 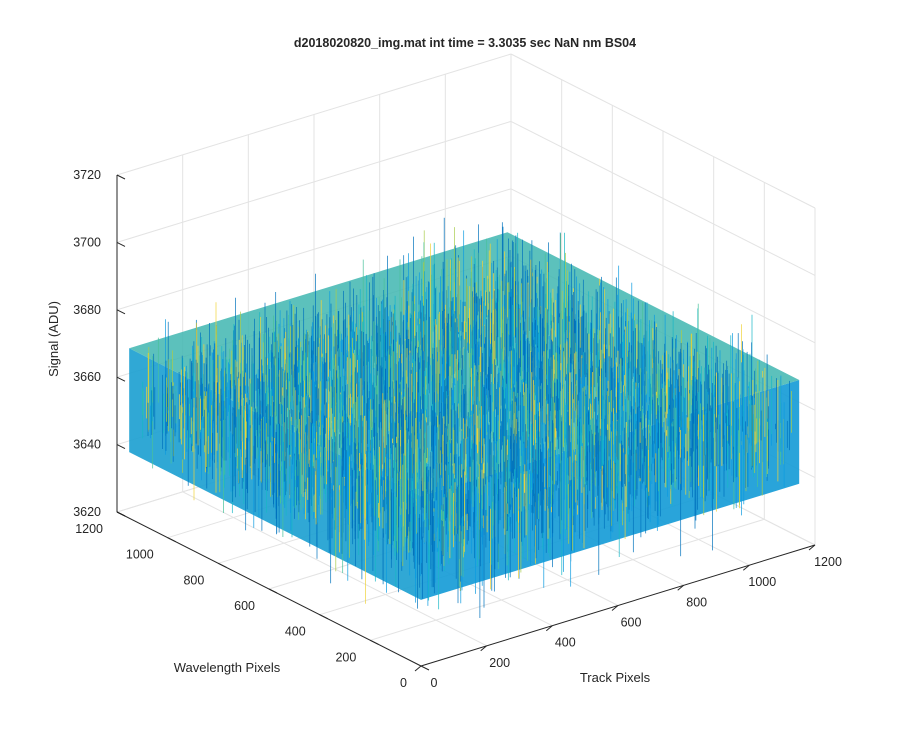 What do you see at coordinates (87, 310) in the screenshot?
I see `z-tick-label: 3680` at bounding box center [87, 310].